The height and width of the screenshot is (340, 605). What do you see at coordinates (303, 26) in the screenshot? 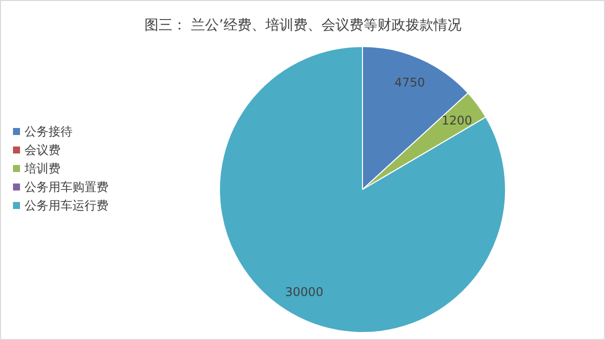
I see `chart-title: 图三： 兰公’经费、培训费、会议费等财政拨款情况` at bounding box center [303, 26].